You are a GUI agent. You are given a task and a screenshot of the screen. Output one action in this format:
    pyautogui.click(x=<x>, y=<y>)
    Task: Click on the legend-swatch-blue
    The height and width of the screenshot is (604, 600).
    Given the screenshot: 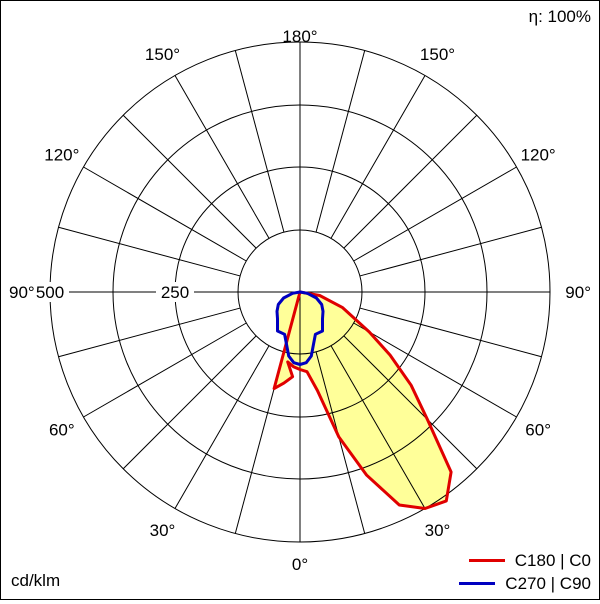 What is the action you would take?
    pyautogui.click(x=477, y=583)
    